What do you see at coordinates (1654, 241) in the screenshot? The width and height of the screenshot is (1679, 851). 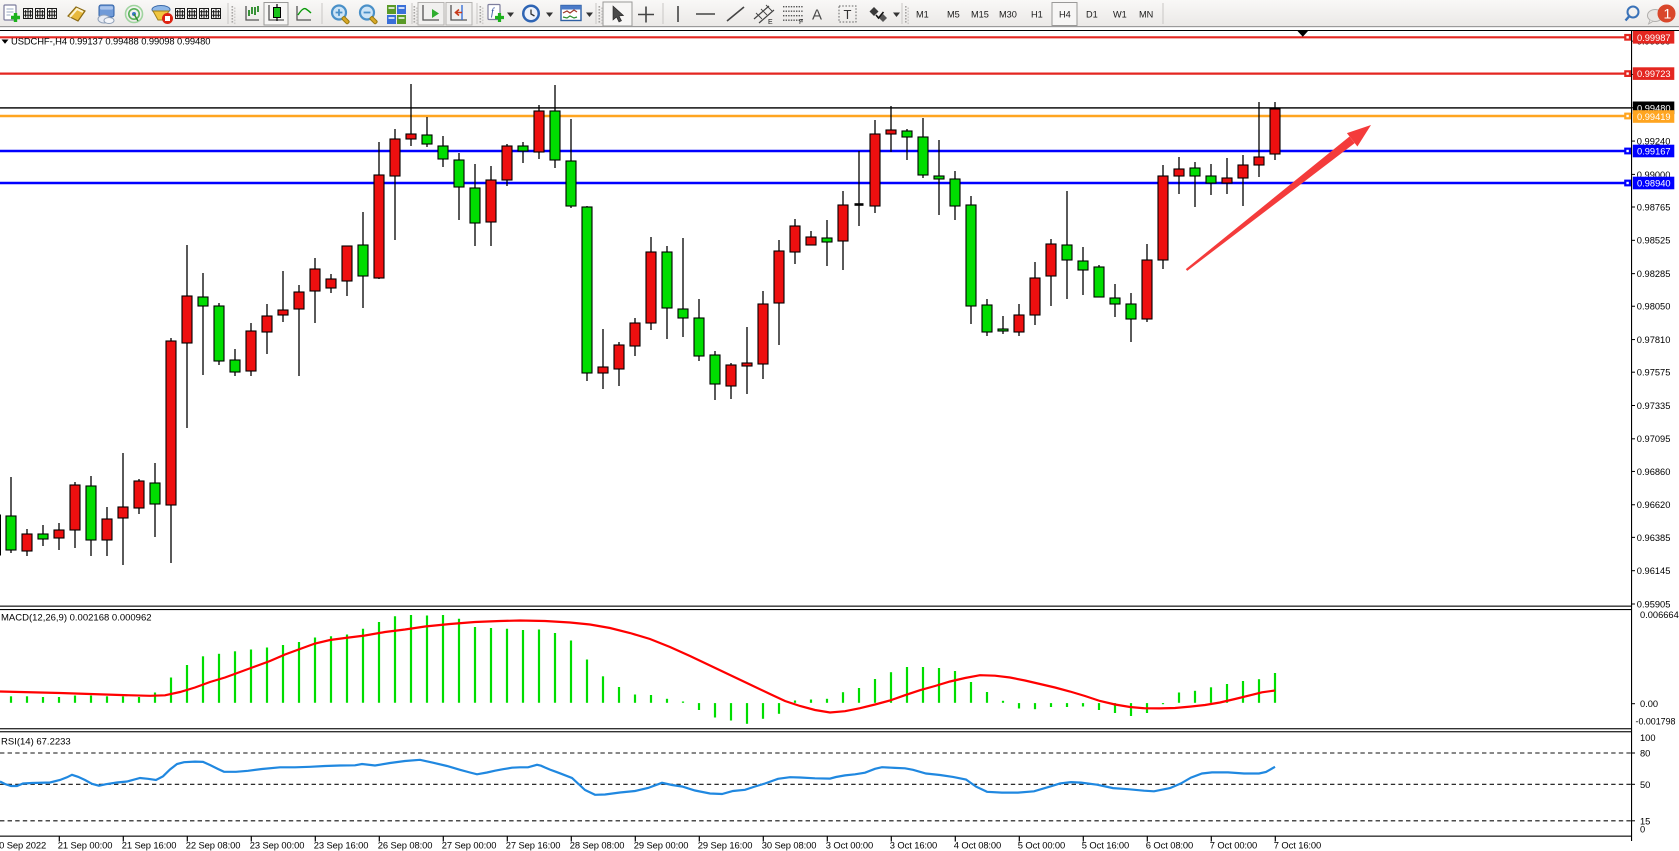 I see `svg-text: 0.98525` at bounding box center [1654, 241].